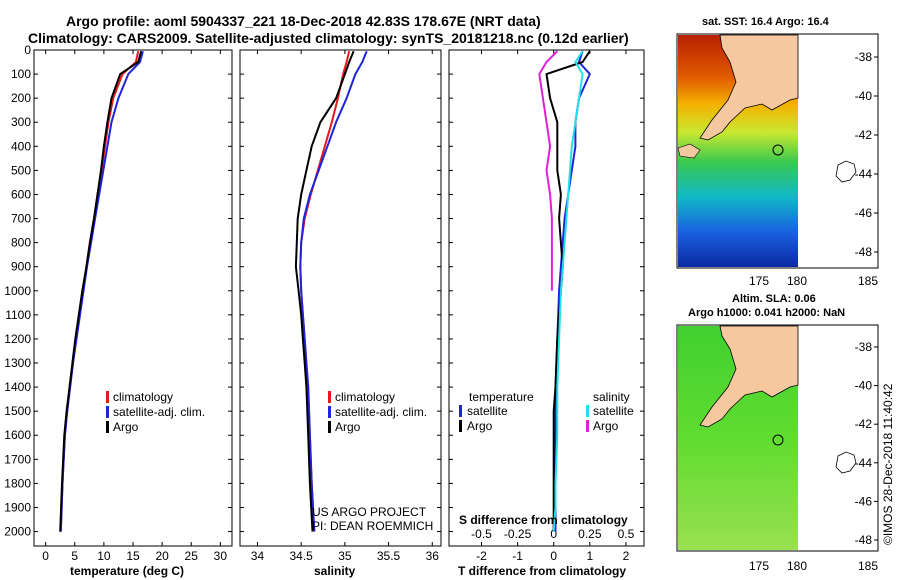  I want to click on depth-tick-label: 1600, so click(17, 435).